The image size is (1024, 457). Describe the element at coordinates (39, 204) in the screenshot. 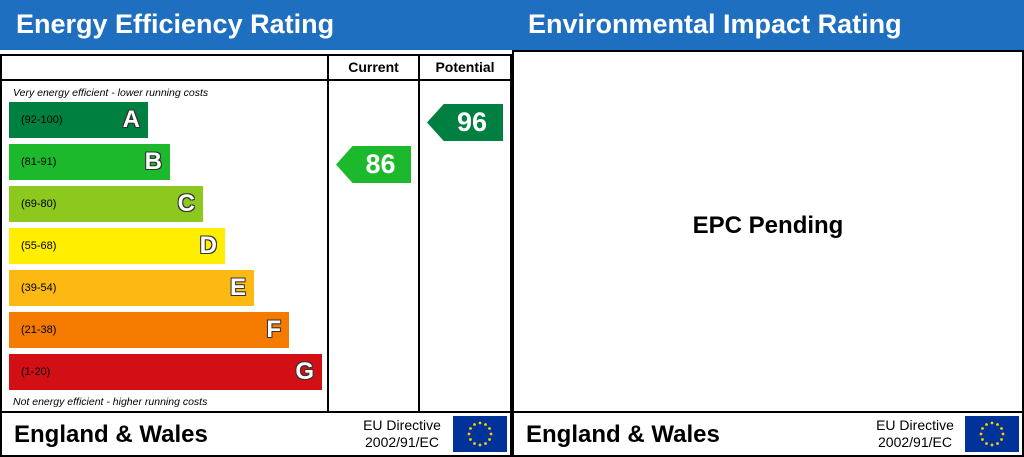

I see `band-c-range: (69-80)` at that location.